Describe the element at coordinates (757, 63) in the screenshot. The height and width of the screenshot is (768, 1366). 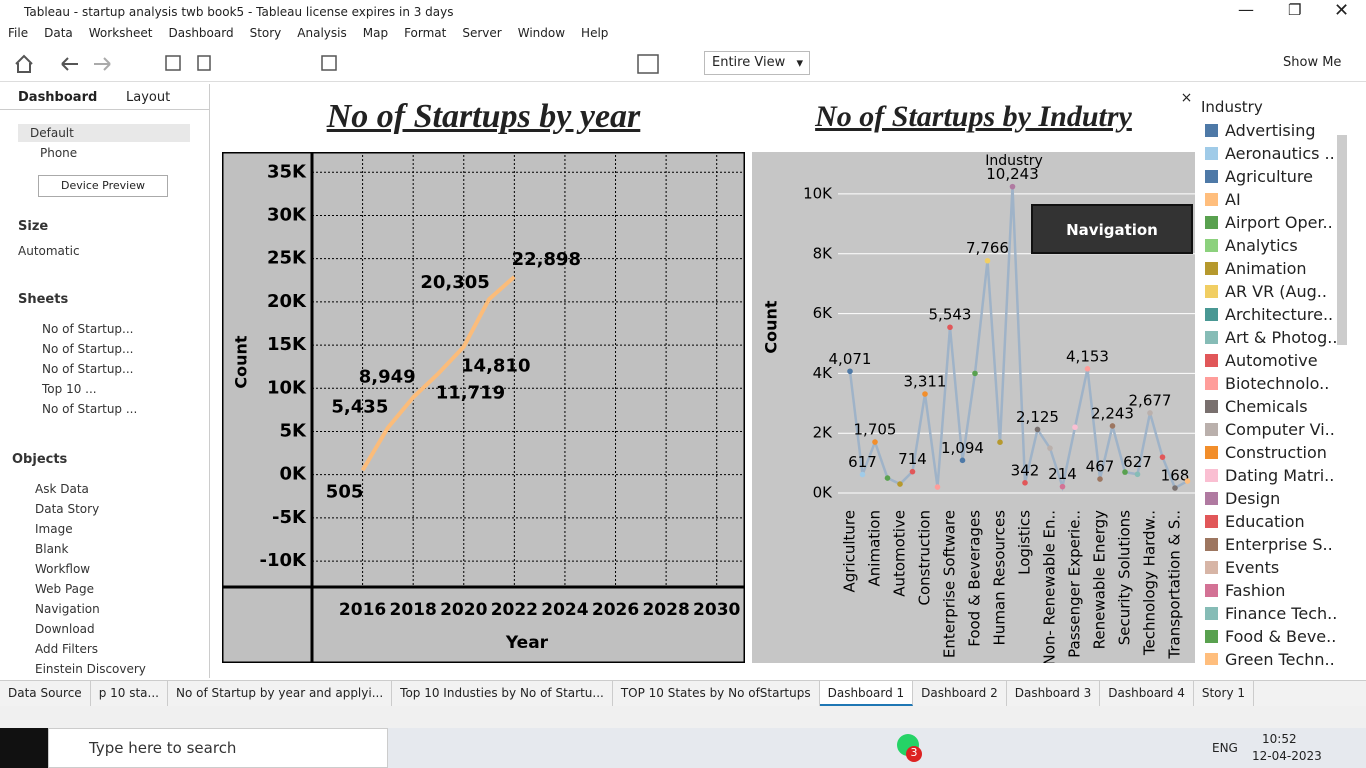
I see `fit-dropdown: Entire View ▾` at that location.